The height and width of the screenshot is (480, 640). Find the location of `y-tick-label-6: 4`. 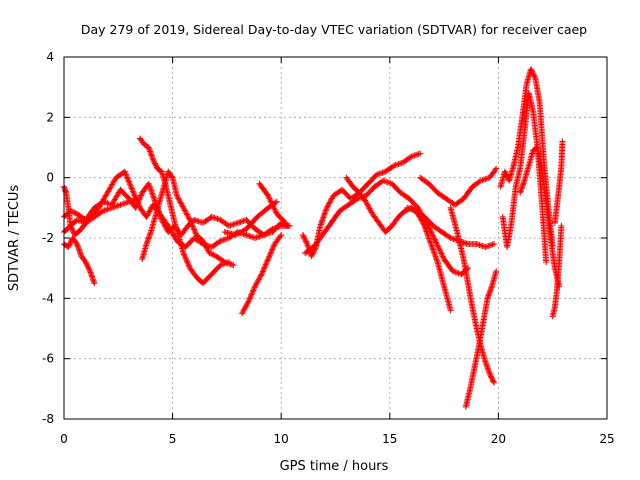

y-tick-label-6: 4 is located at coordinates (50, 57).